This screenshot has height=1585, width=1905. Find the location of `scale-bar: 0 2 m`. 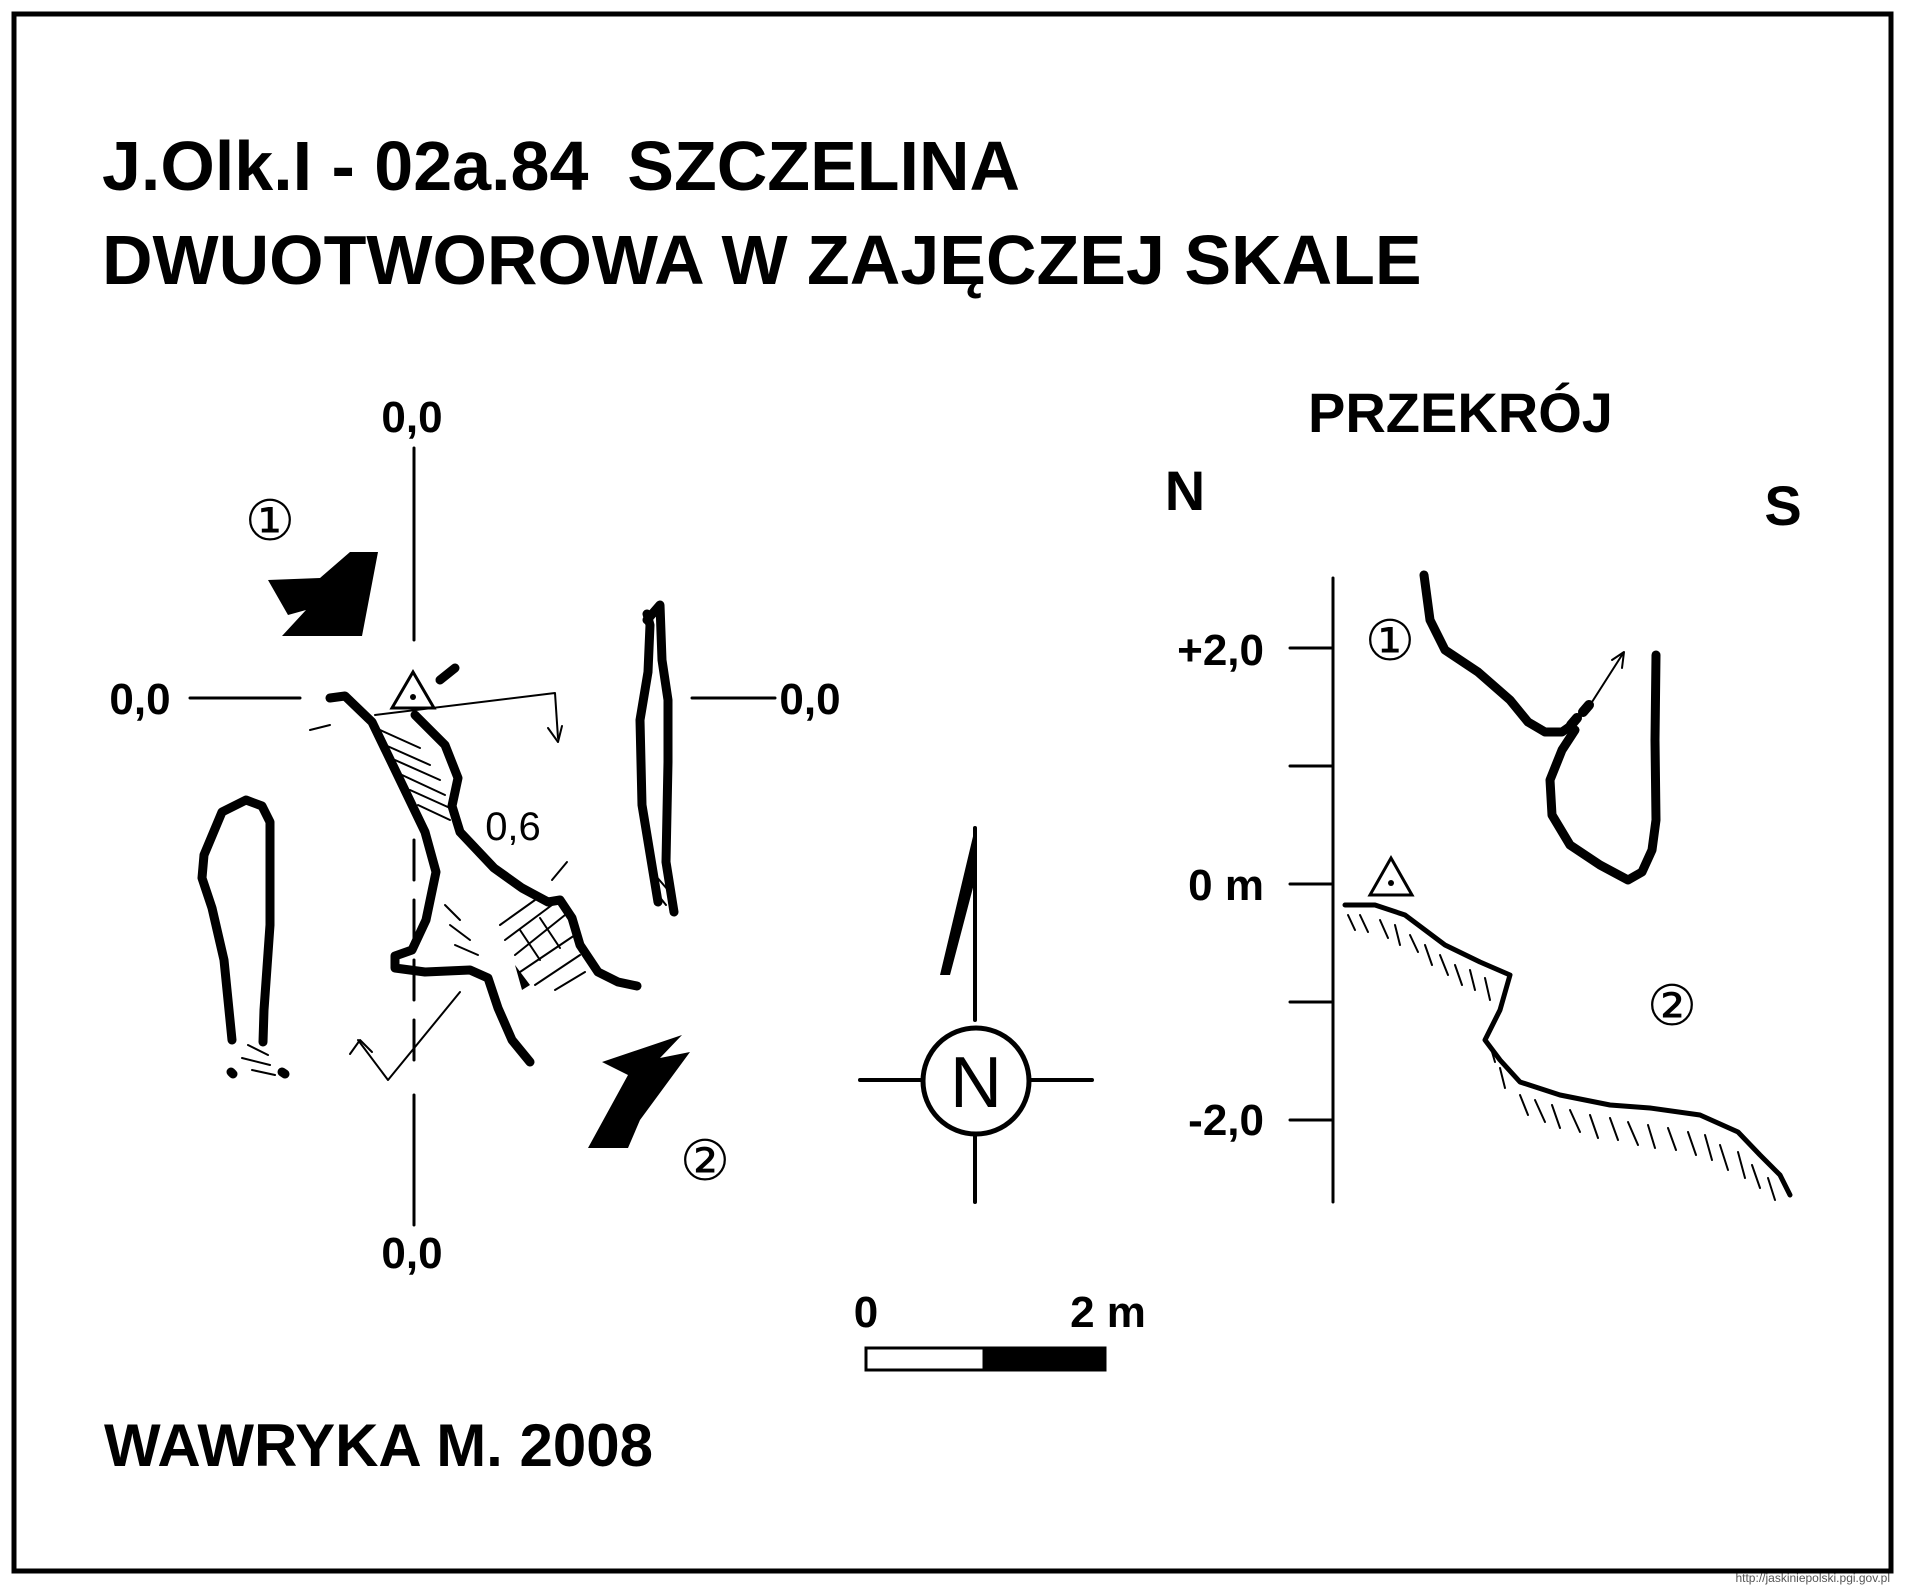

scale-bar: 0 2 m is located at coordinates (1000, 1330).